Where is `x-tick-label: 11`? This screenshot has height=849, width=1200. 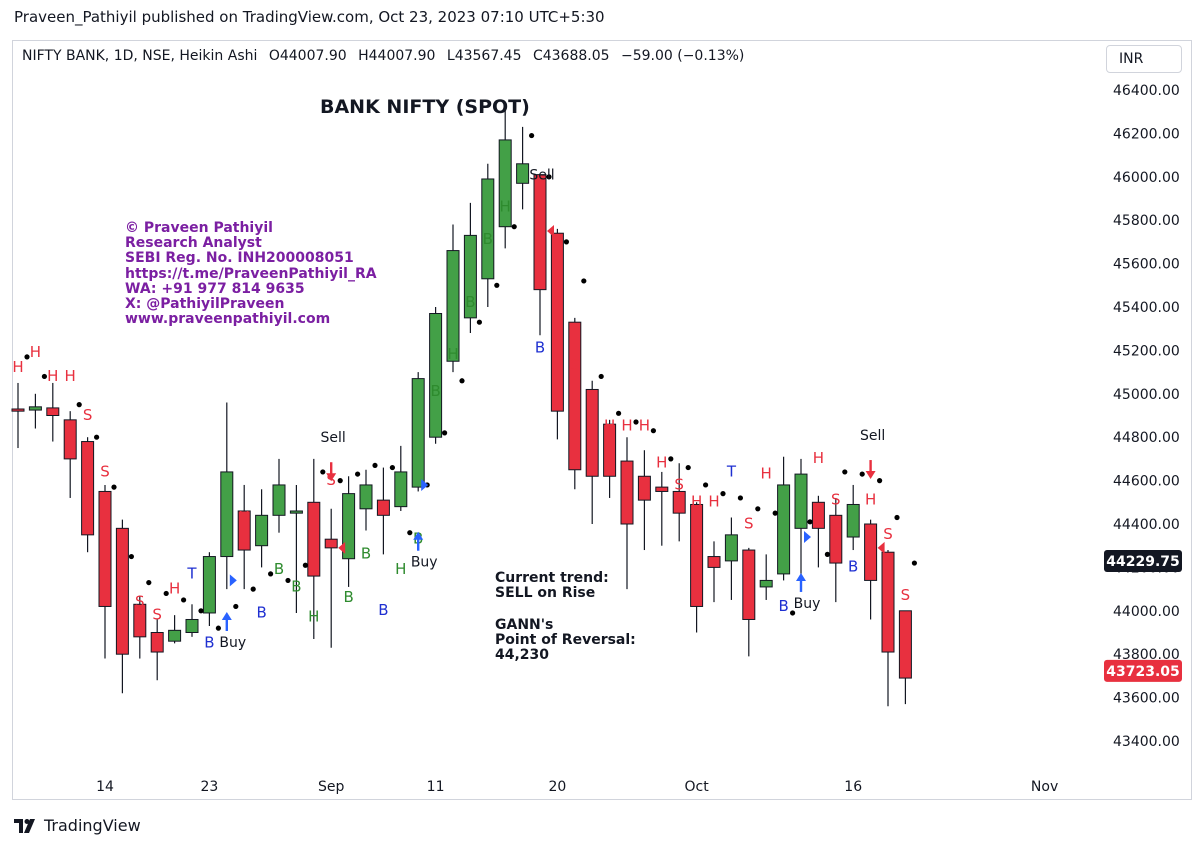
x-tick-label: 11 is located at coordinates (436, 787).